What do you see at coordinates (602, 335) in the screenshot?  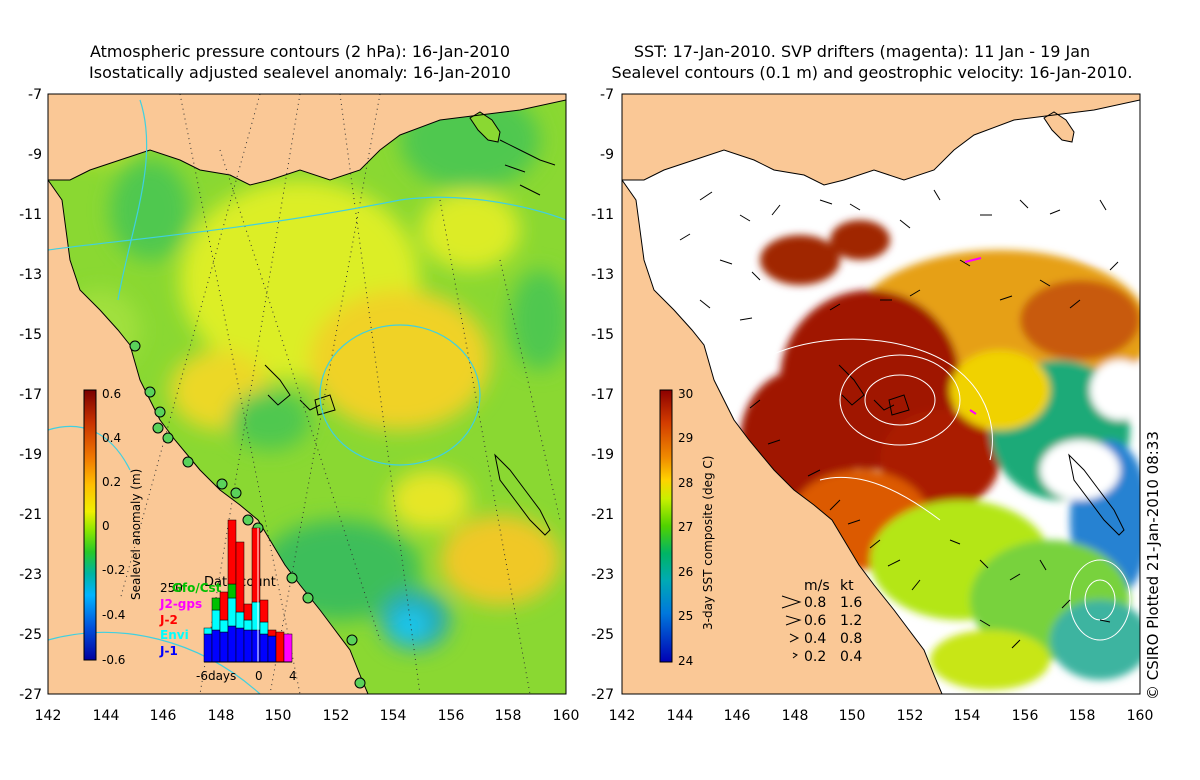 I see `right-y-tick: -15` at bounding box center [602, 335].